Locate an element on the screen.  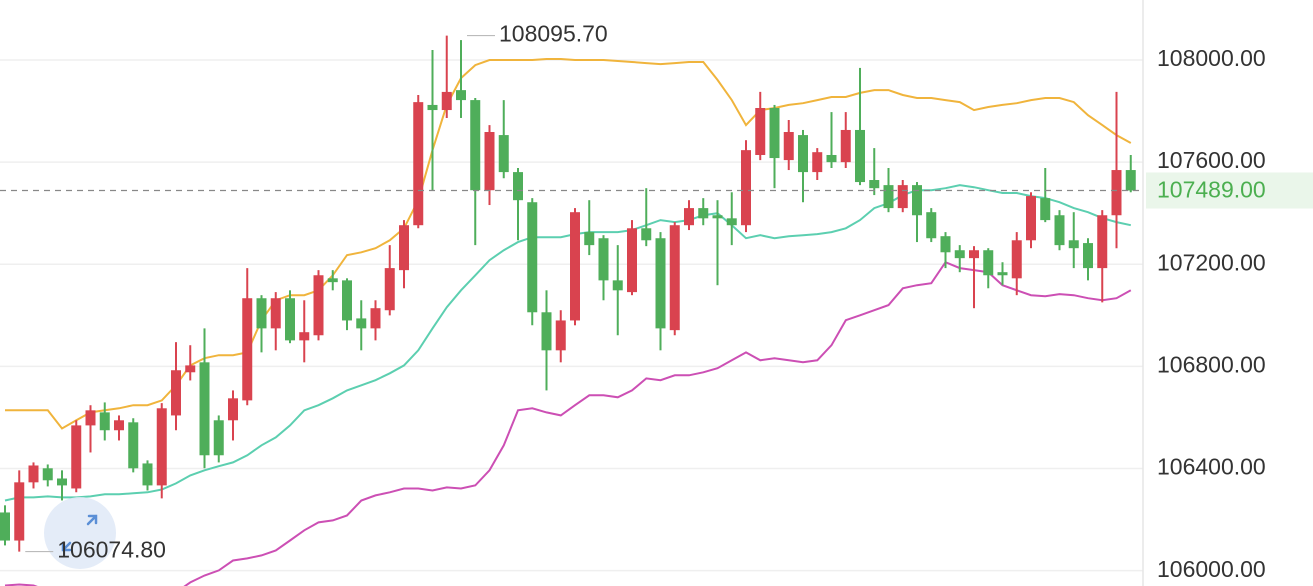
annotation-label: 106074.80 is located at coordinates (111, 550).